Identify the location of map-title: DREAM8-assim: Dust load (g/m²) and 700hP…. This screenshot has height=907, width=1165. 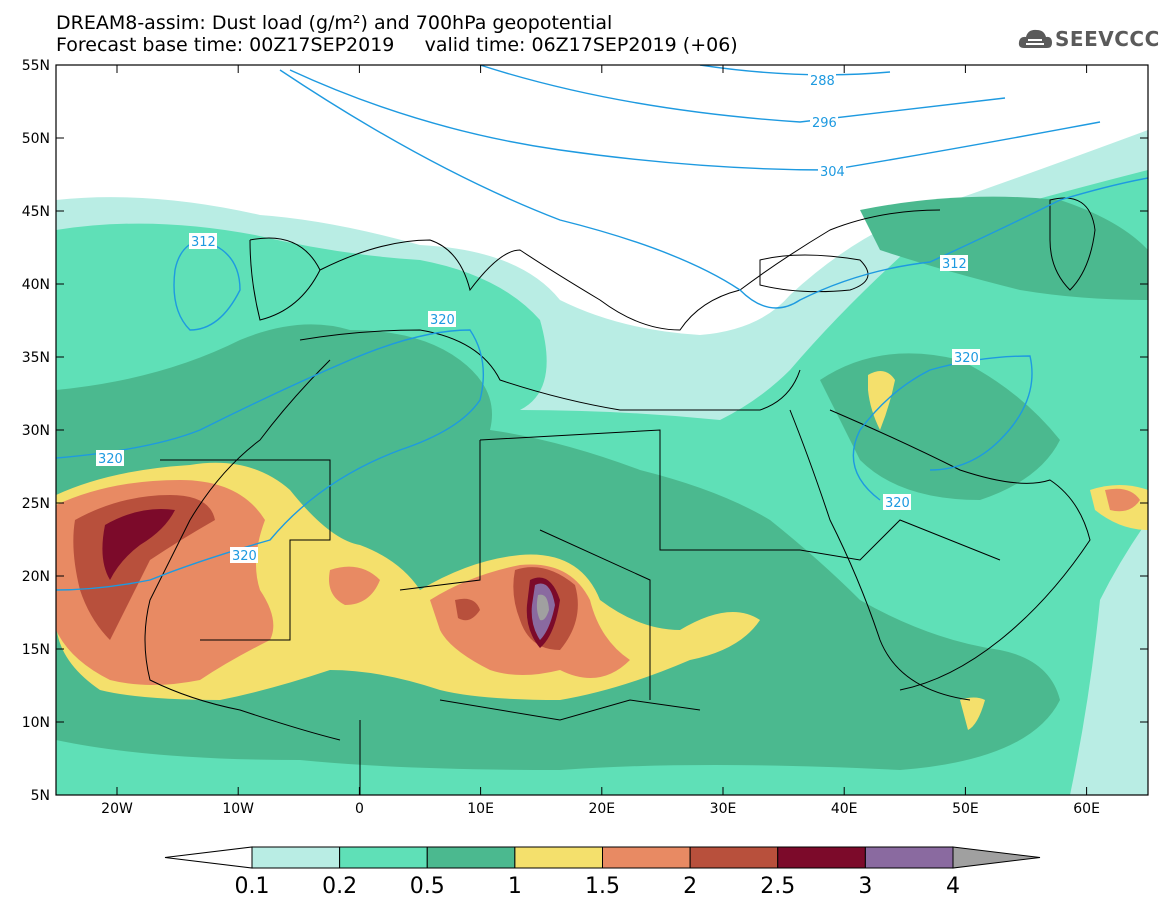
(334, 23).